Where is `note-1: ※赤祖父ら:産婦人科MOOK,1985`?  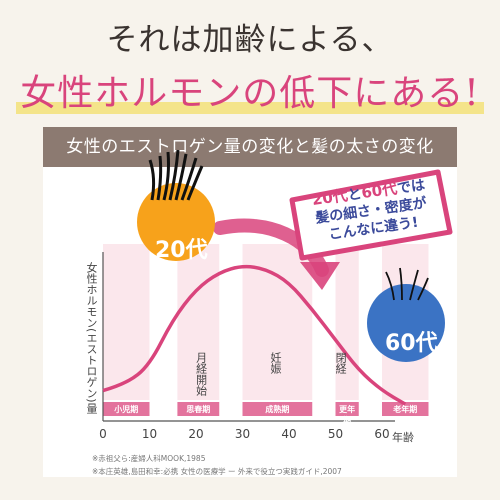
note-1: ※赤祖父ら:産婦人科MOOK,1985 is located at coordinates (149, 458).